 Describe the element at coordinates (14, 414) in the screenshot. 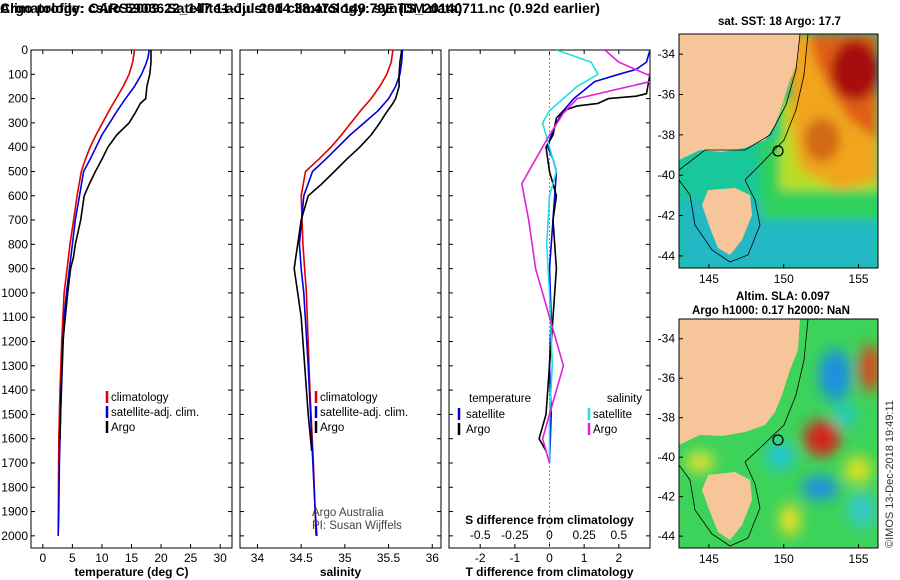

I see `y-tick-label: 1500` at that location.